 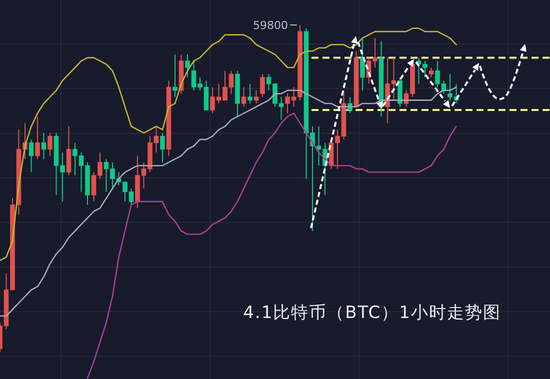 I want to click on annotation: 59800, so click(x=270, y=25).